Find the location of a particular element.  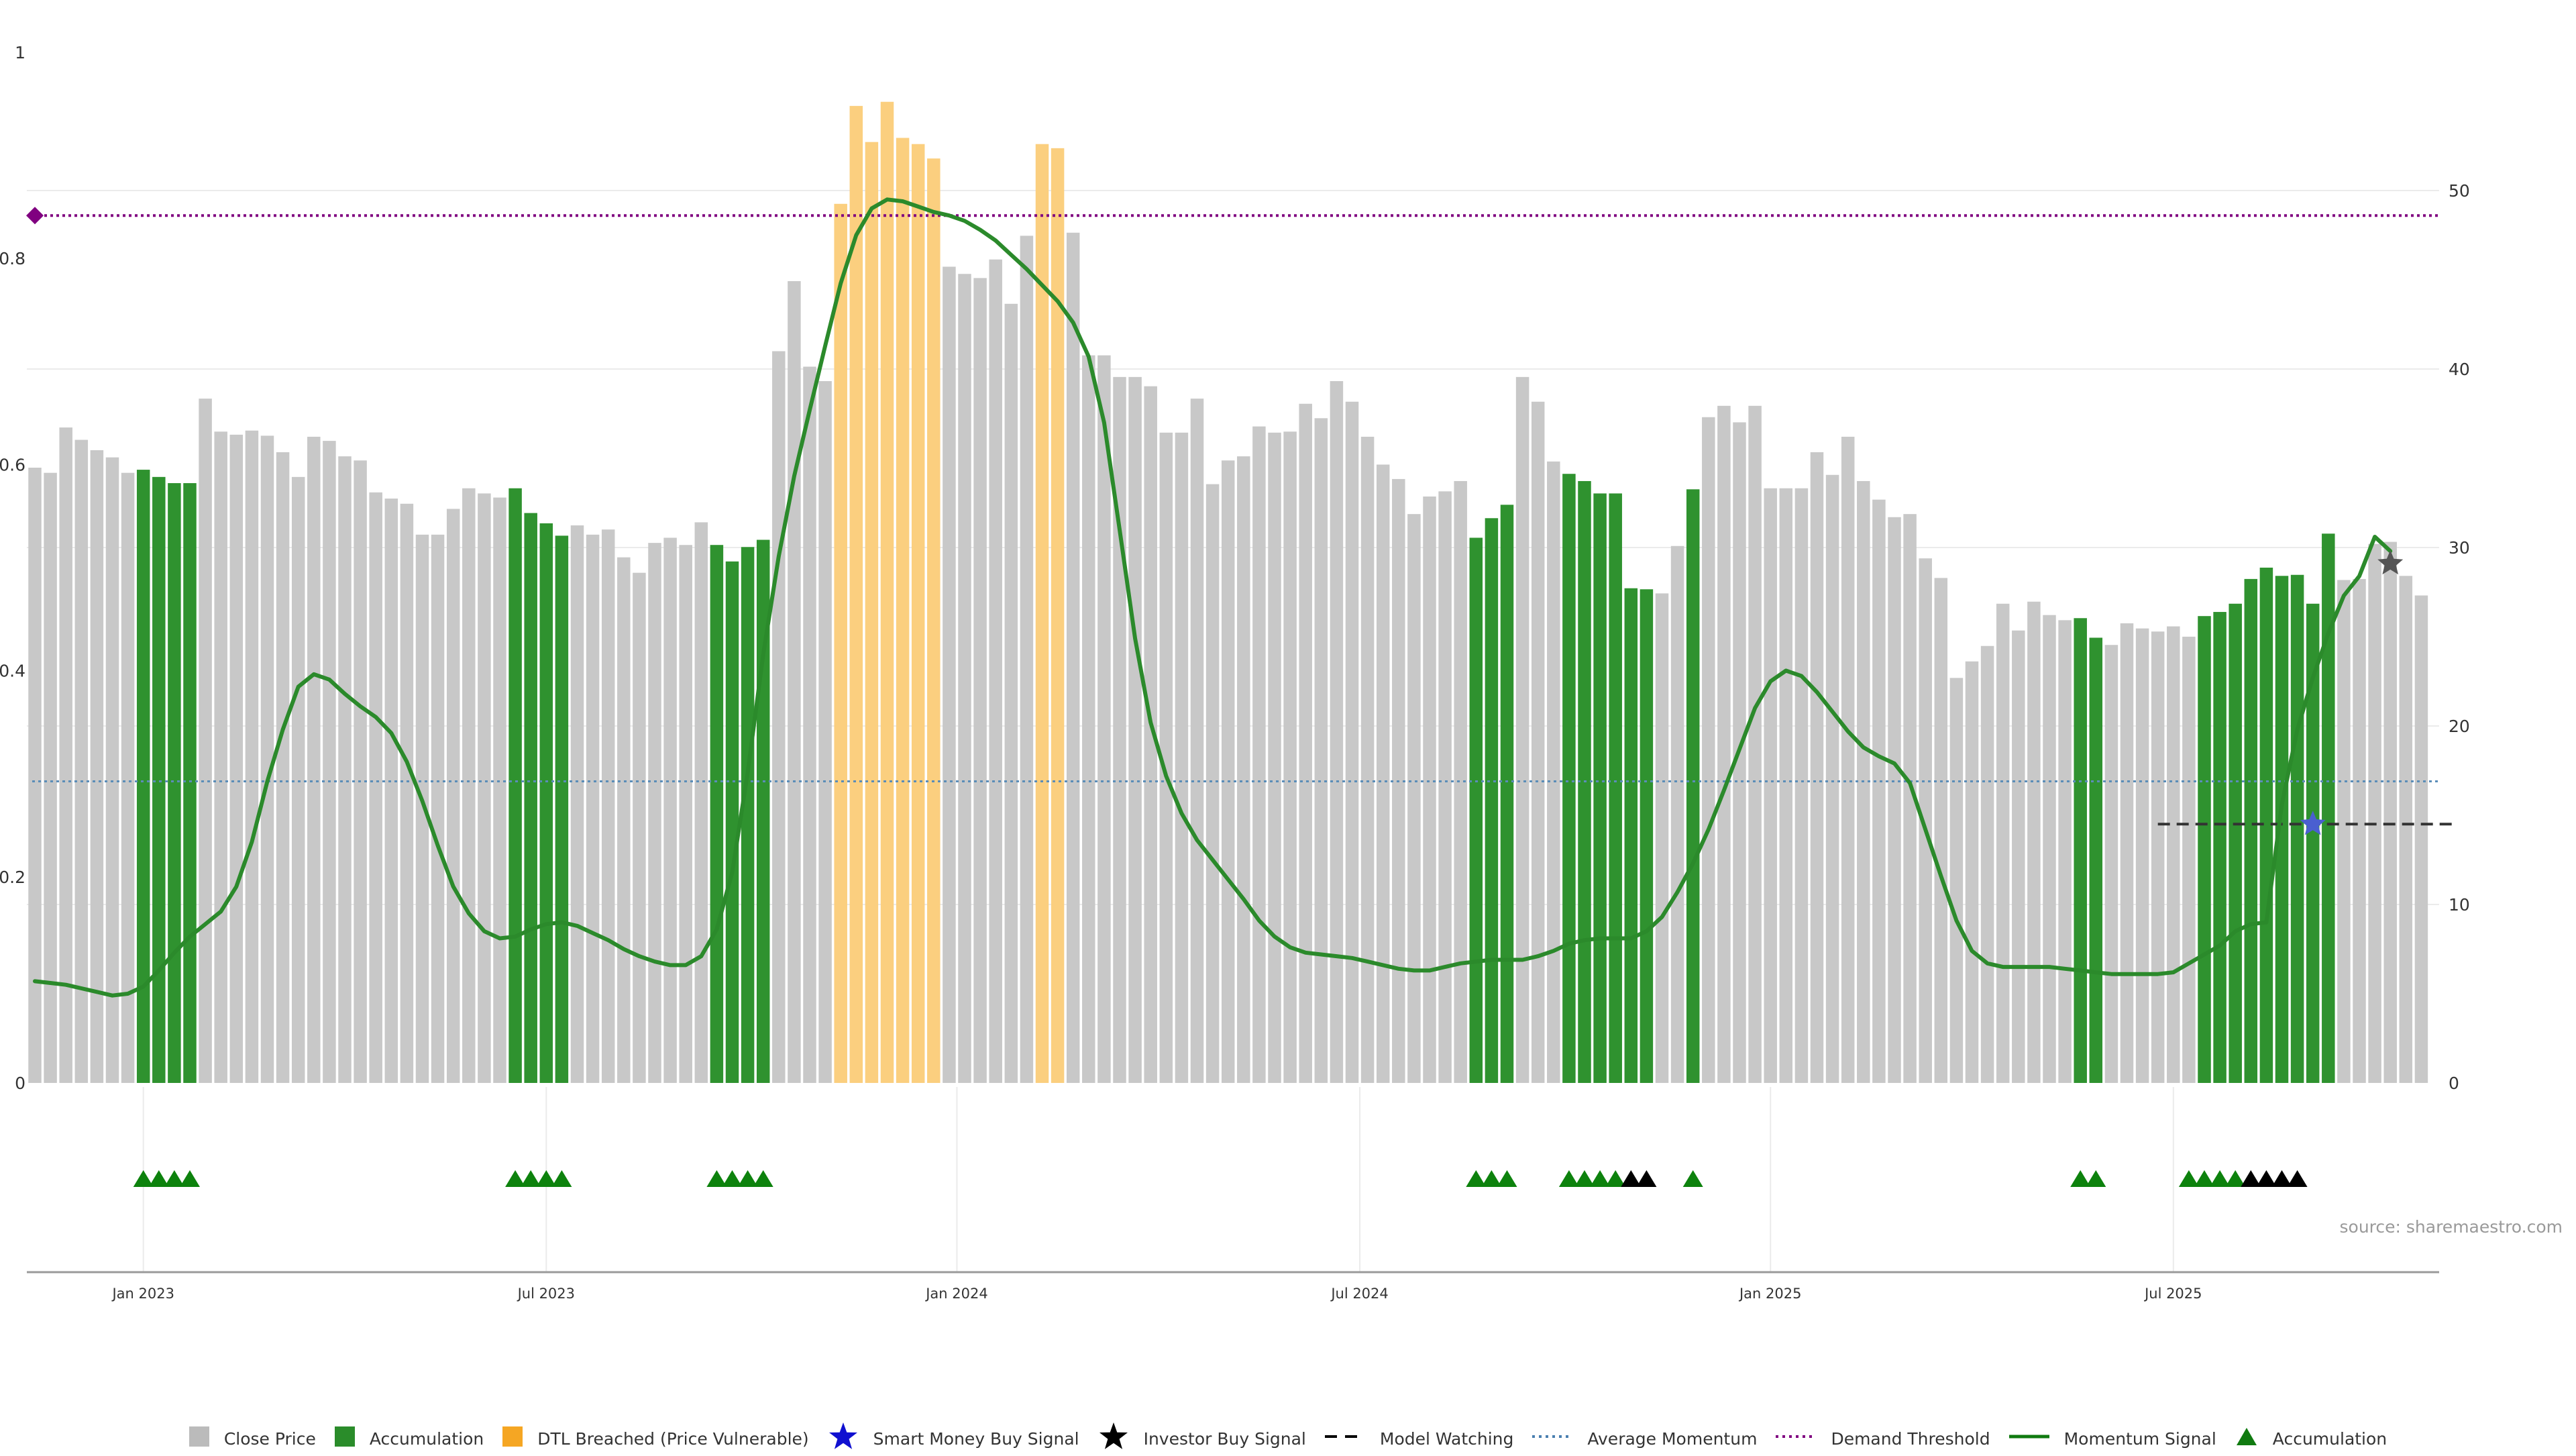

legend-item: Momentum Signal is located at coordinates (2112, 1438).